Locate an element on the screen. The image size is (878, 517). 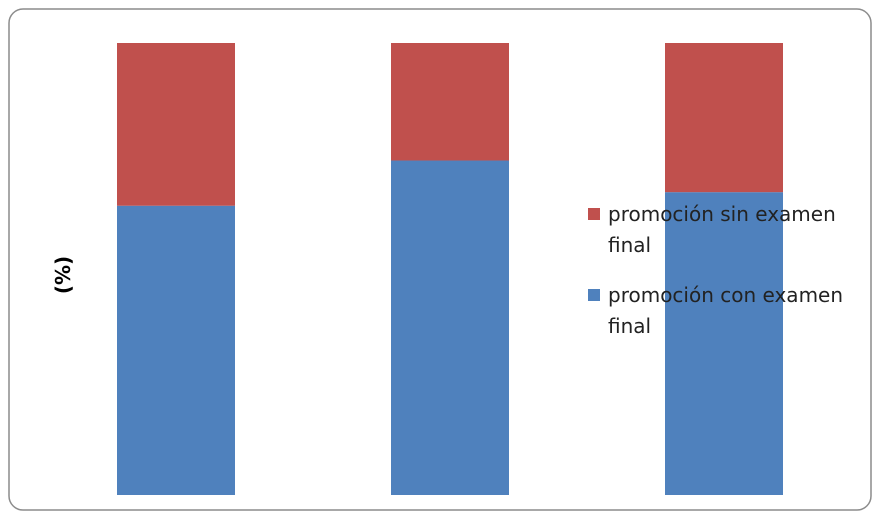
legend-label-2-line-1: promoción con examen is located at coordinates (725, 295).